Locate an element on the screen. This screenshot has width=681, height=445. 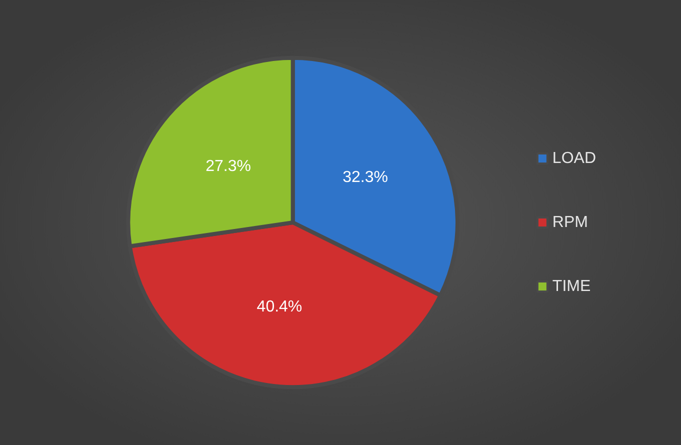
data-label: 40.4% is located at coordinates (279, 307).